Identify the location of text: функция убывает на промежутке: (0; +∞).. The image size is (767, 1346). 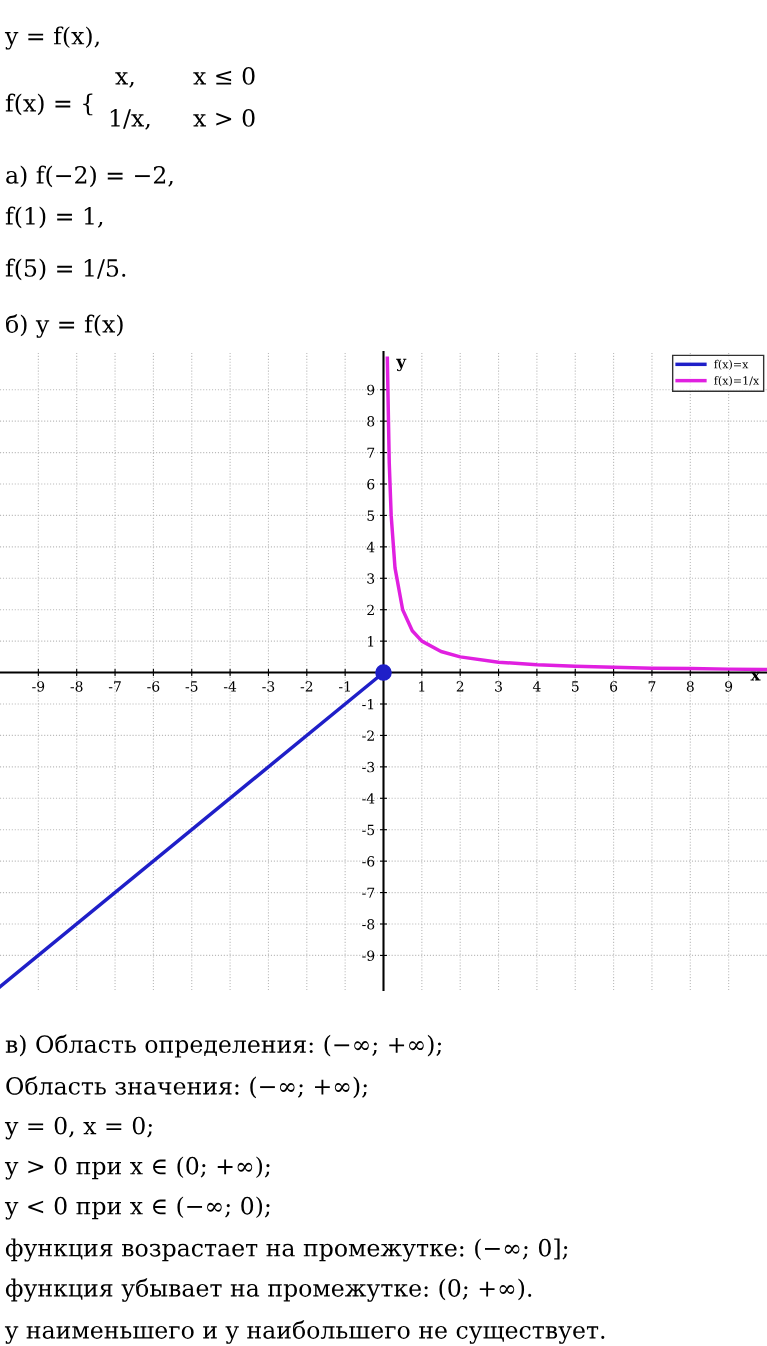
(268, 1290).